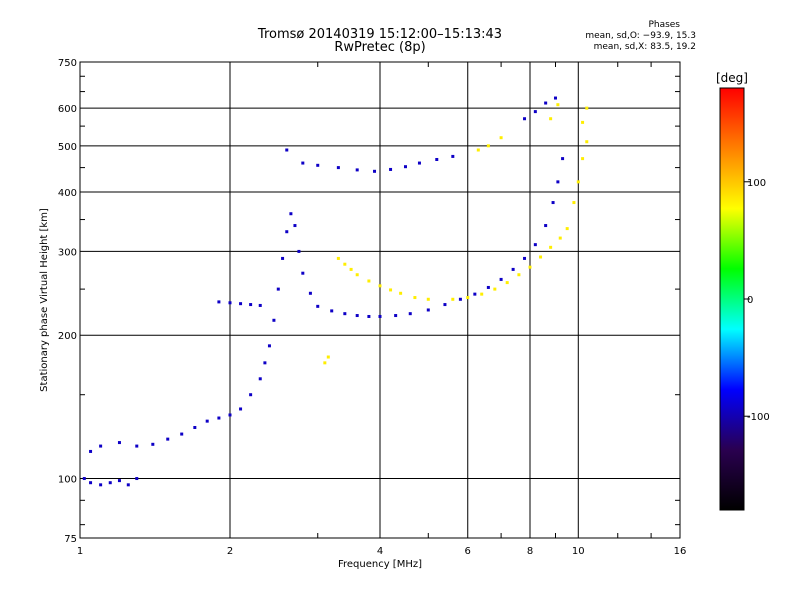 This screenshot has height=600, width=800. I want to click on phases-title: Phases, so click(664, 25).